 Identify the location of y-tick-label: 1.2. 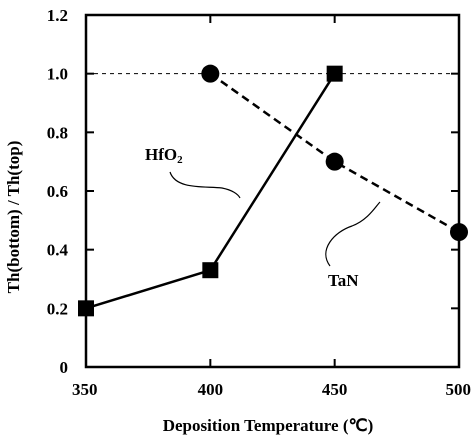
(57, 15).